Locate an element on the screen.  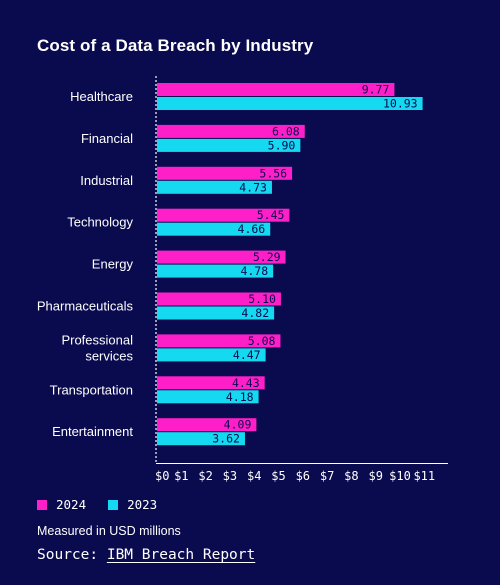
category-label: Energy is located at coordinates (113, 264).